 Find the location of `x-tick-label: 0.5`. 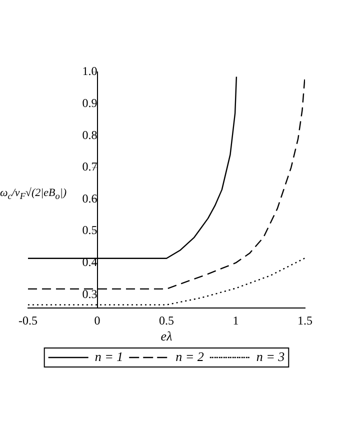

x-tick-label: 0.5 is located at coordinates (166, 320).